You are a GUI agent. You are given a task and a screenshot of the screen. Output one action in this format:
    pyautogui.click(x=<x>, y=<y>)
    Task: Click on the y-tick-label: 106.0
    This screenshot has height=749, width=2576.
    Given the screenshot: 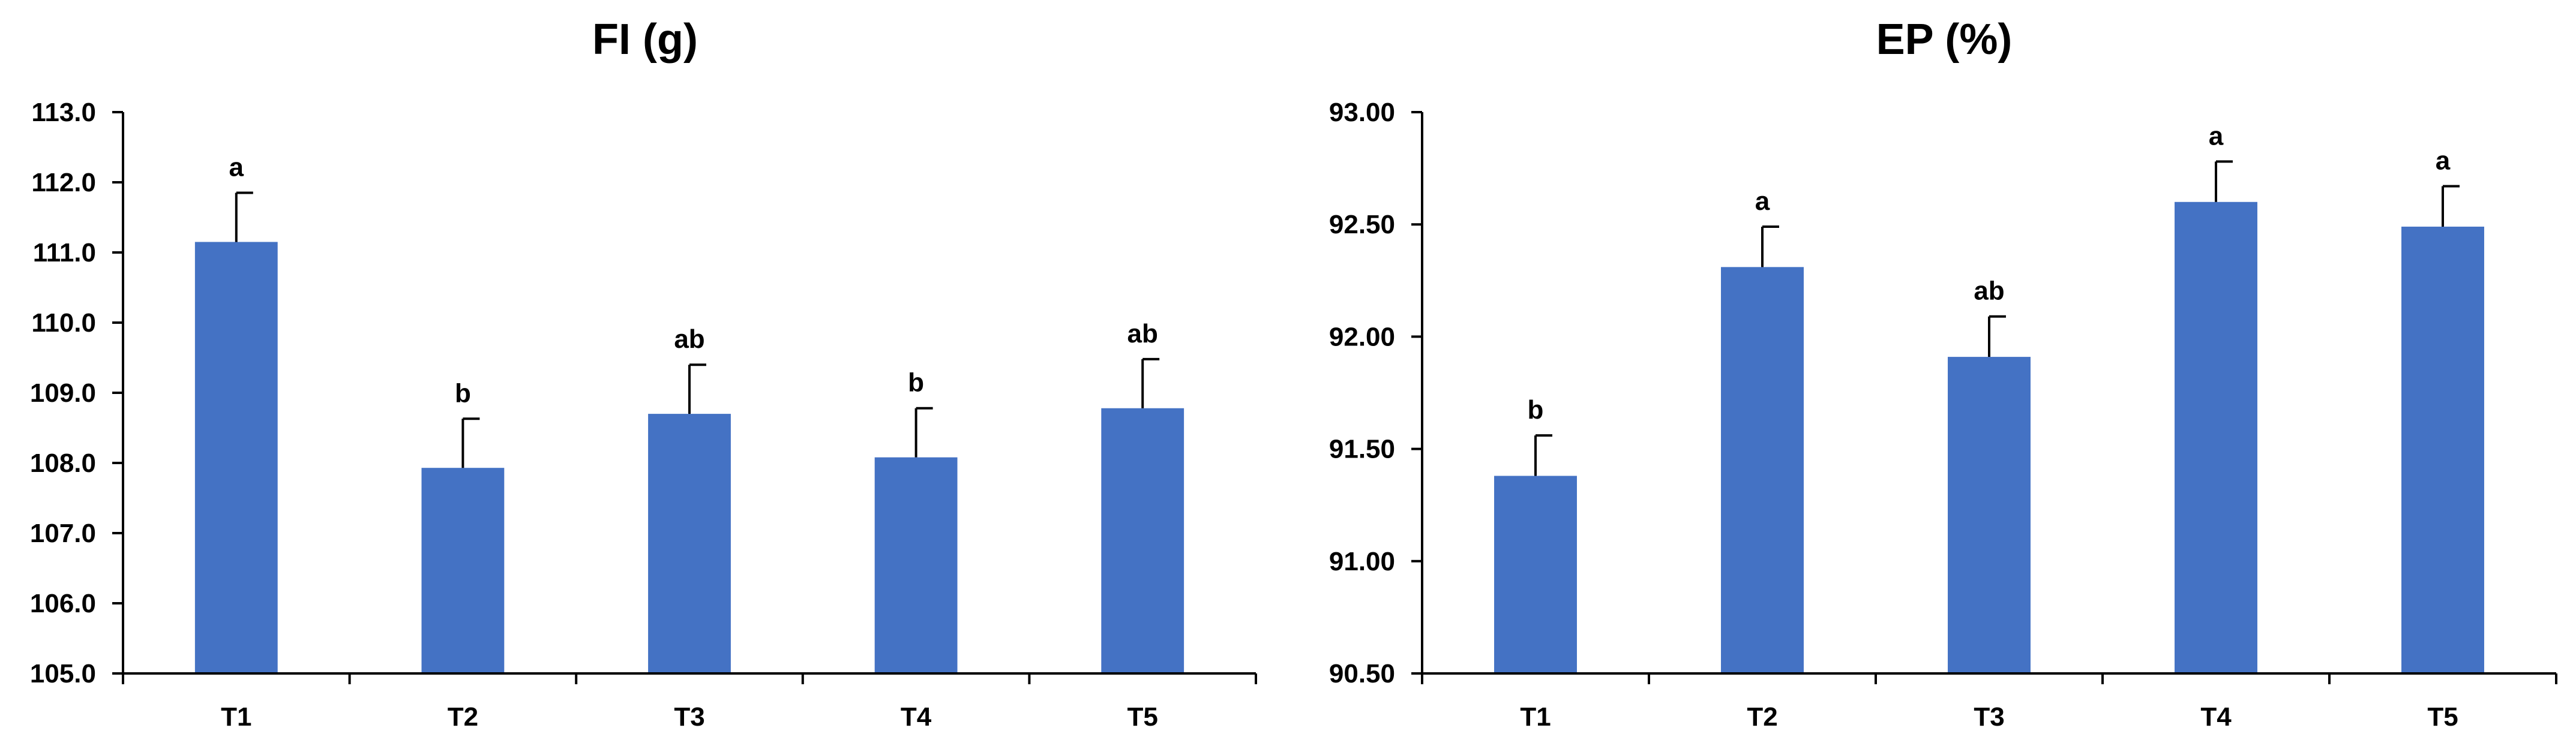 What is the action you would take?
    pyautogui.click(x=63, y=603)
    